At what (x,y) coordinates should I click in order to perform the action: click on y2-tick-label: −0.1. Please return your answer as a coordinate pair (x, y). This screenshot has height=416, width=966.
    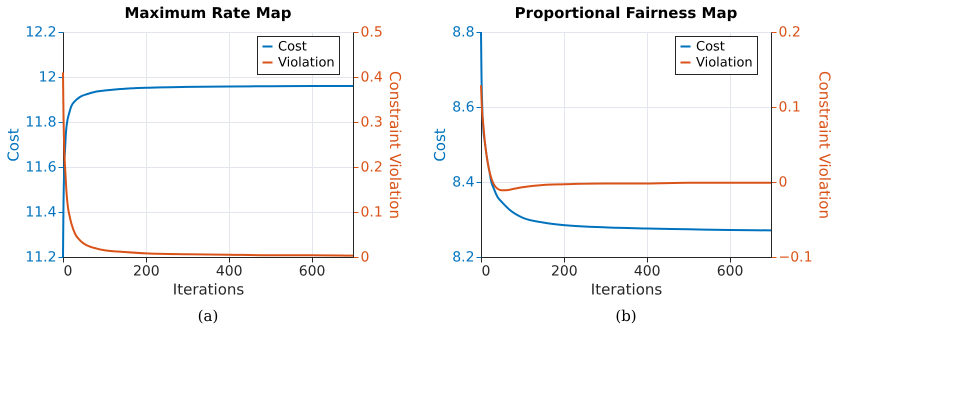
    Looking at the image, I should click on (795, 258).